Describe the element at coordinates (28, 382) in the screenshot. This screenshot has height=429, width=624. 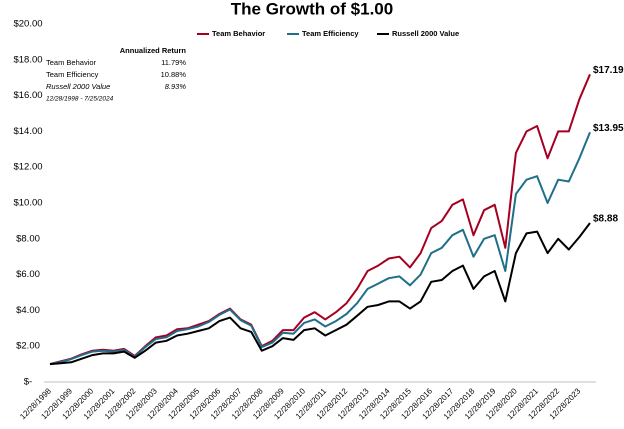
I see `y-tick-label: $-` at that location.